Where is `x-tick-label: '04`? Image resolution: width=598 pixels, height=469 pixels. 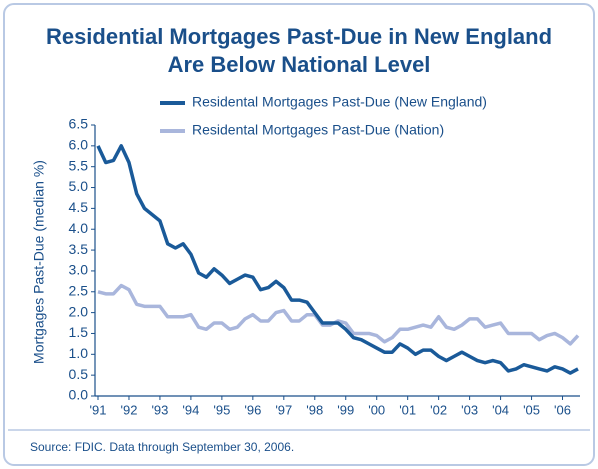 x-tick-label: '04 is located at coordinates (500, 409).